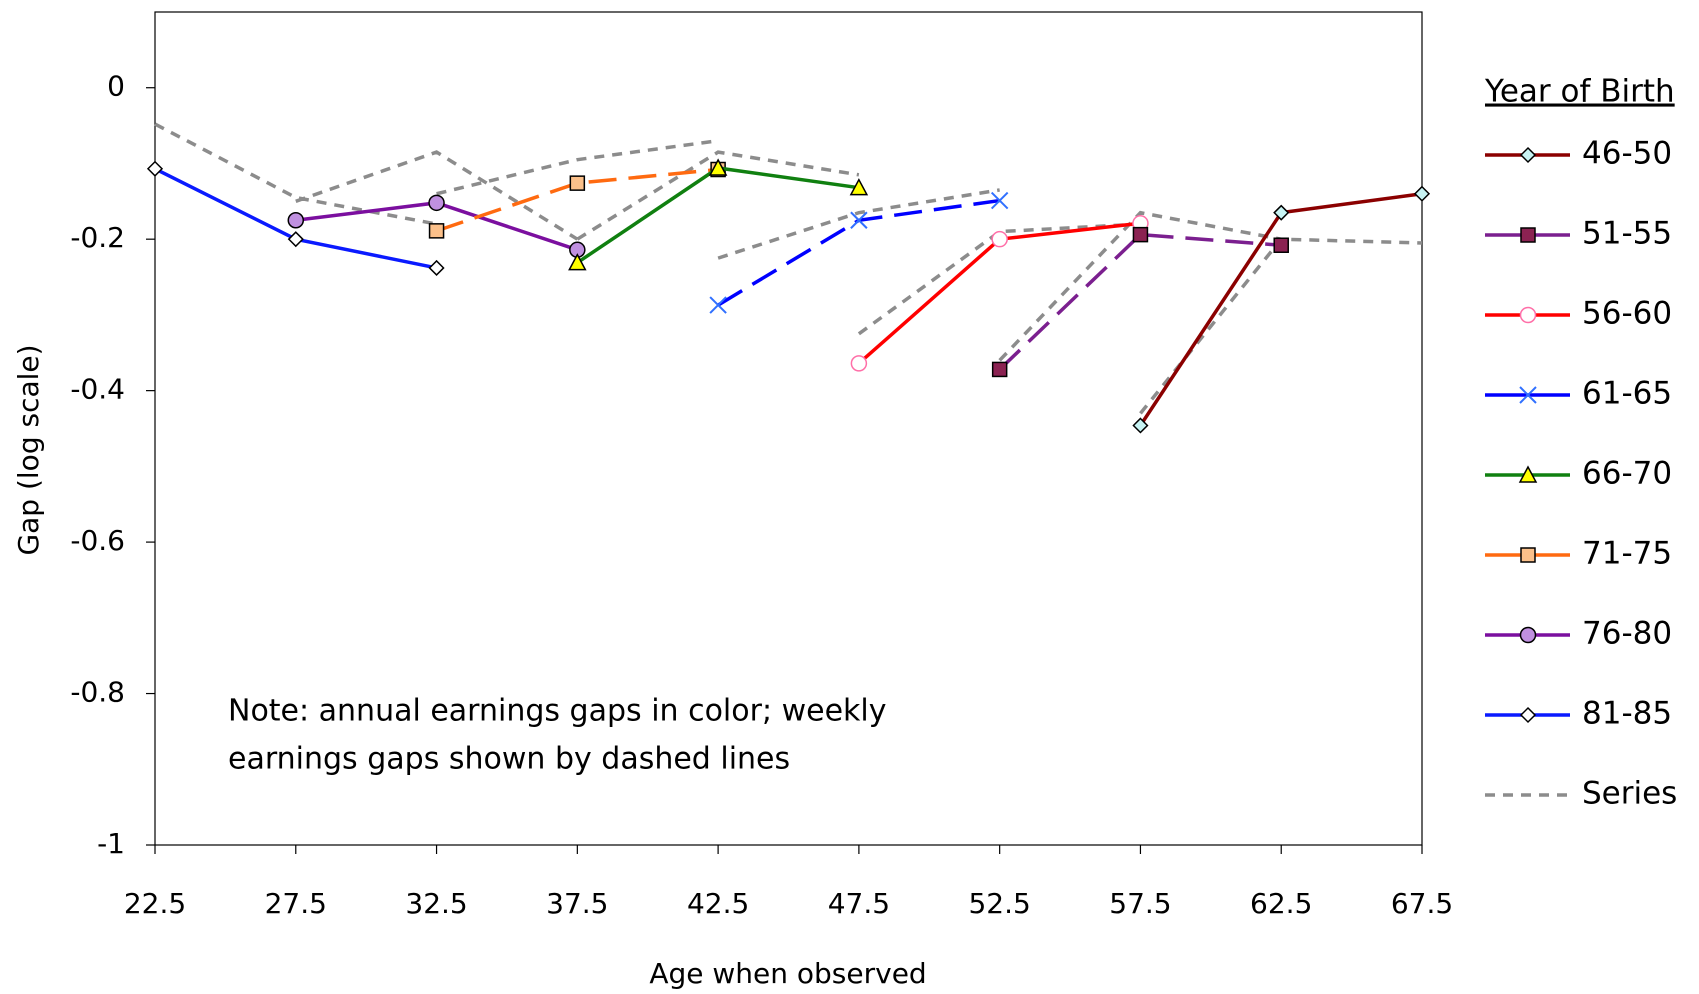 The height and width of the screenshot is (994, 1699). What do you see at coordinates (1579, 92) in the screenshot?
I see `legend-title: Year of Birth` at bounding box center [1579, 92].